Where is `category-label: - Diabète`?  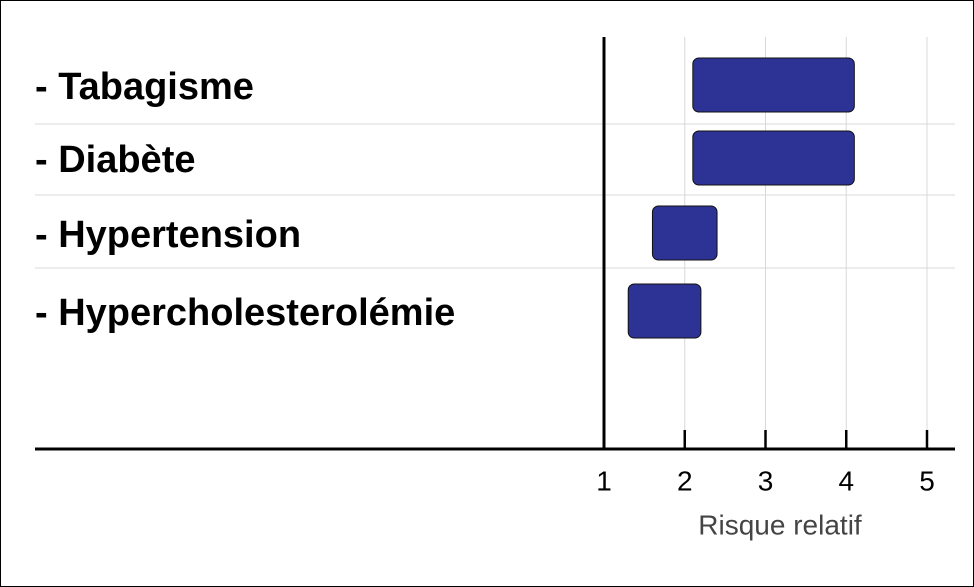 category-label: - Diabète is located at coordinates (115, 160).